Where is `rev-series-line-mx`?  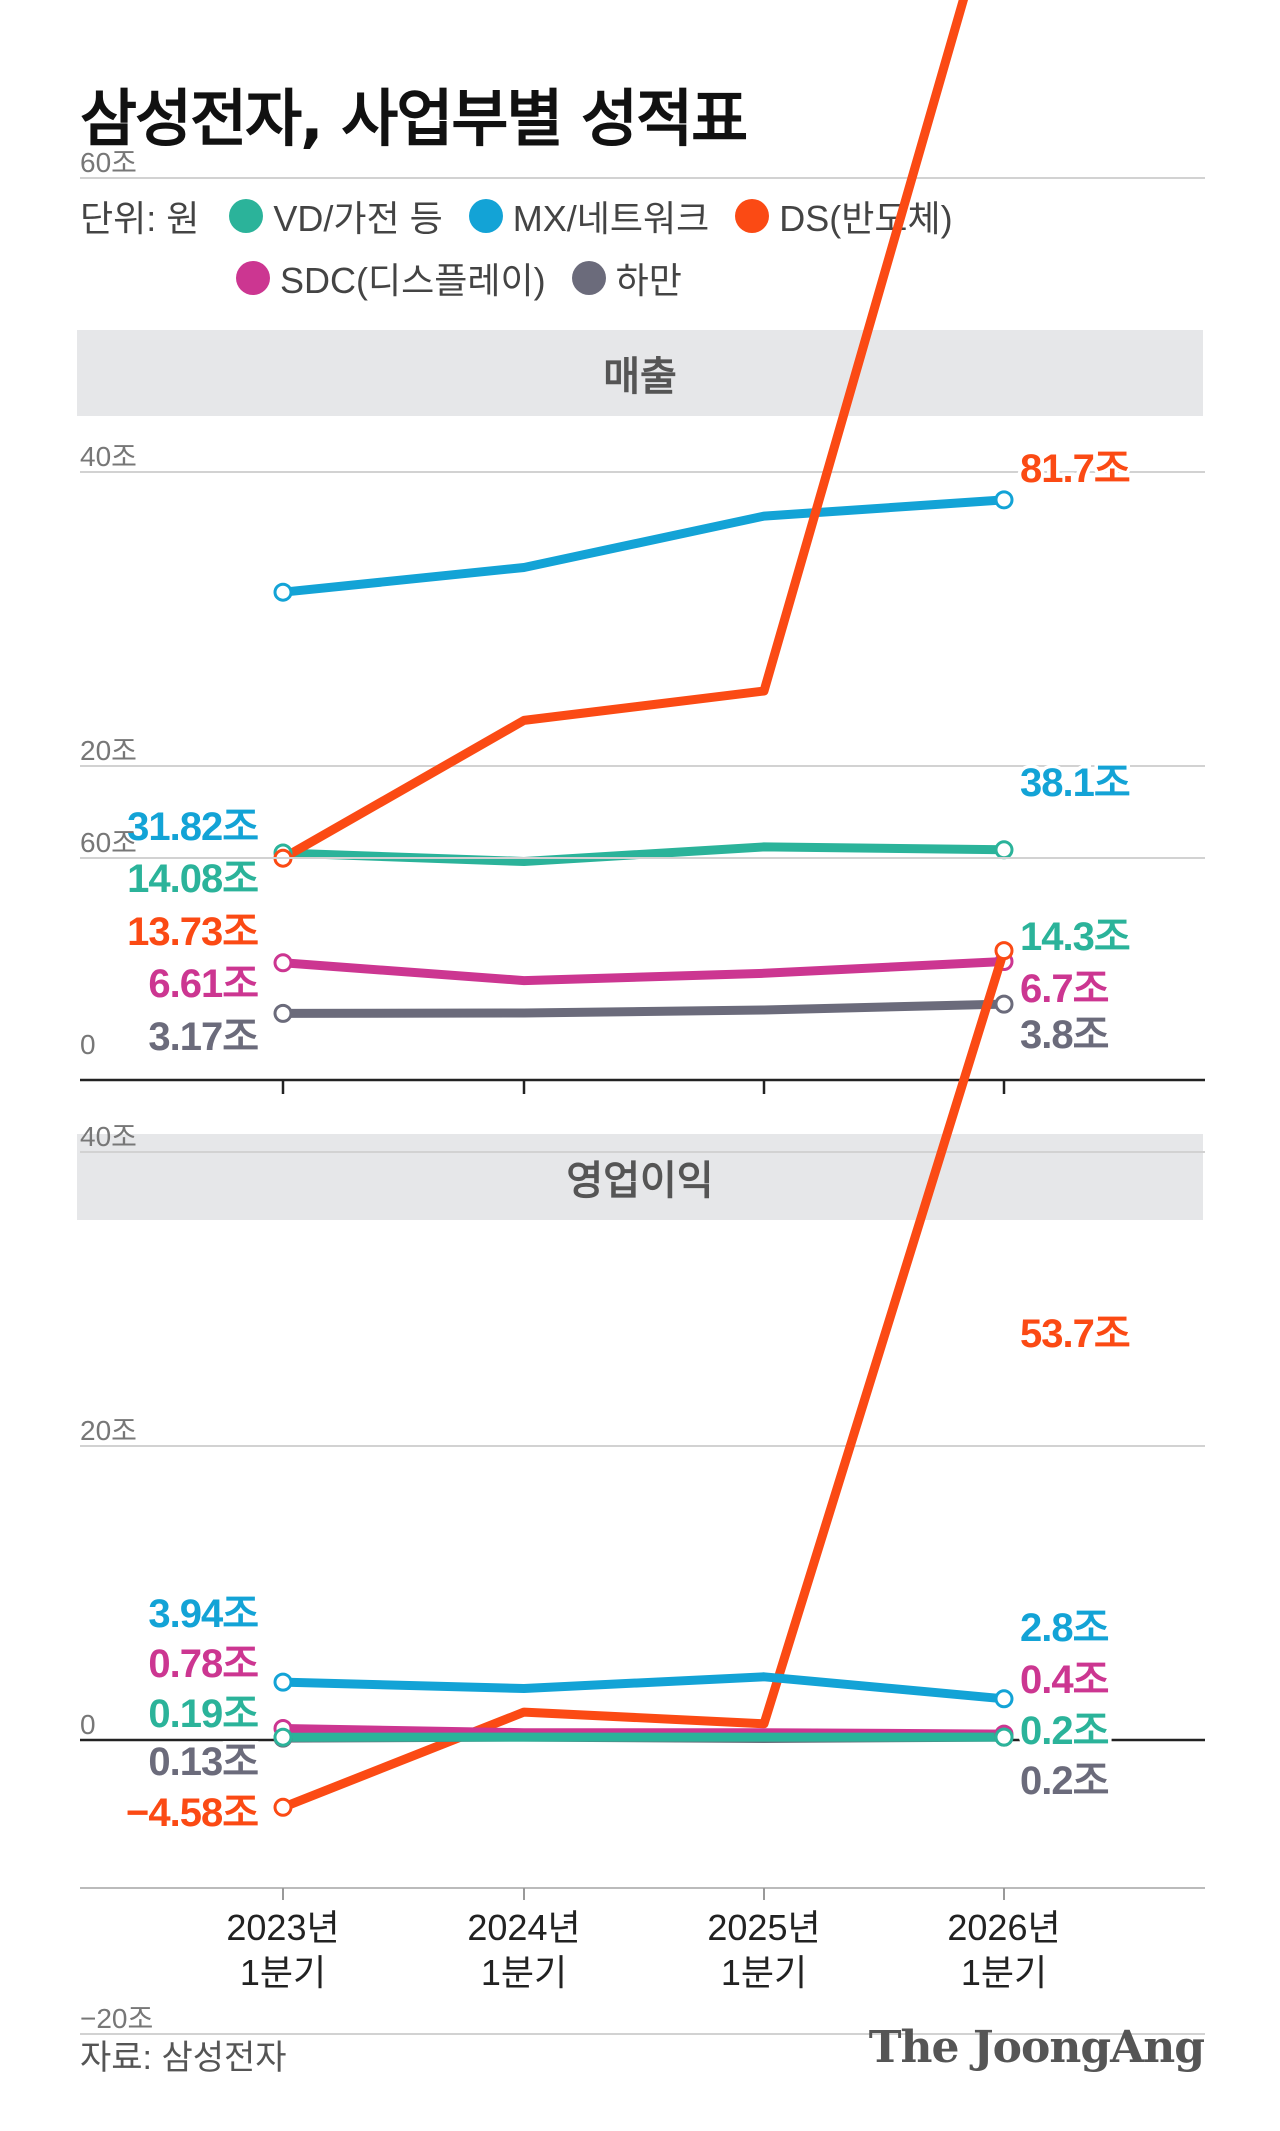
rev-series-line-mx is located at coordinates (643, 546).